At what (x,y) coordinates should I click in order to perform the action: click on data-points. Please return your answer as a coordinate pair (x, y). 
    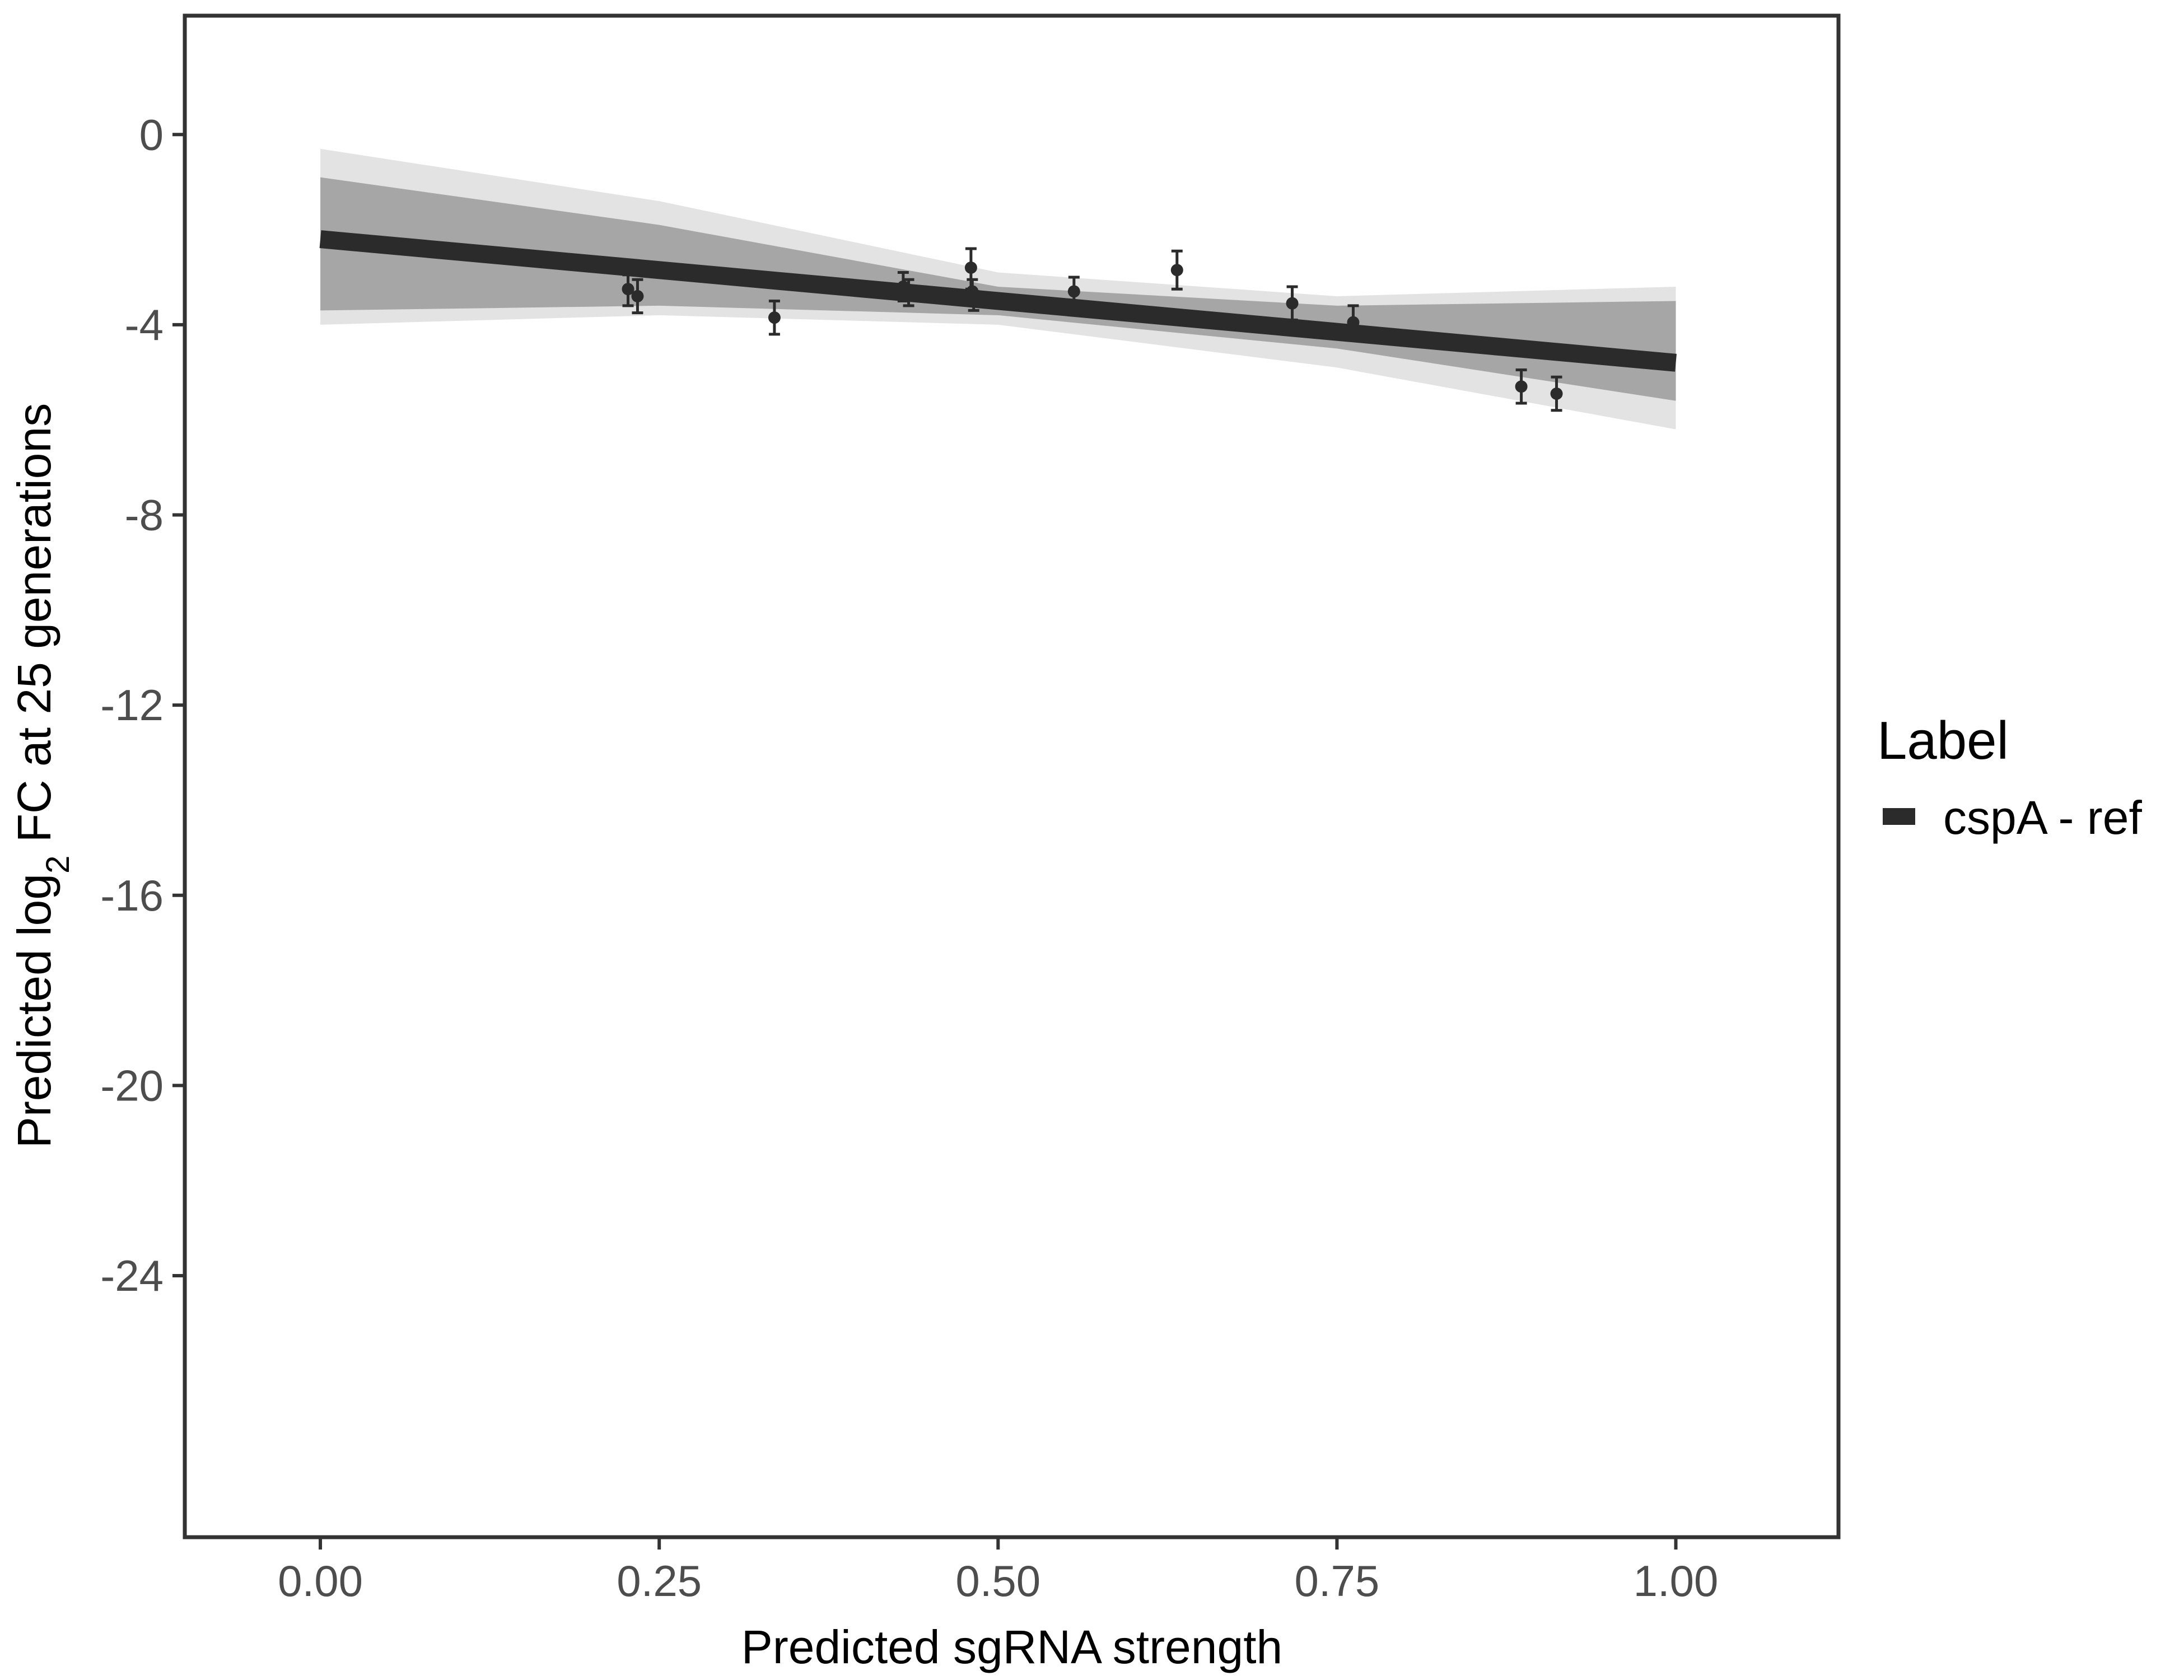
    Looking at the image, I should click on (1093, 330).